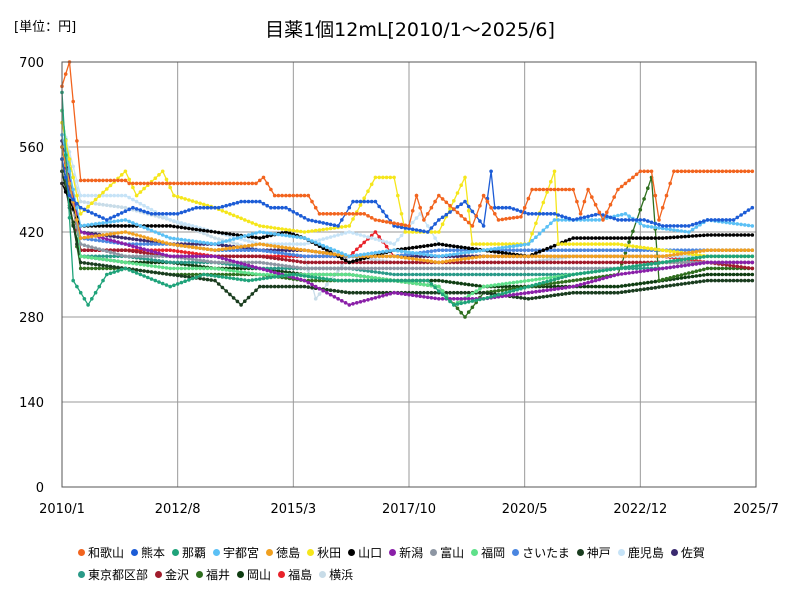 The width and height of the screenshot is (800, 600). Describe the element at coordinates (756, 509) in the screenshot. I see `x-tick-label: 2025/7` at that location.